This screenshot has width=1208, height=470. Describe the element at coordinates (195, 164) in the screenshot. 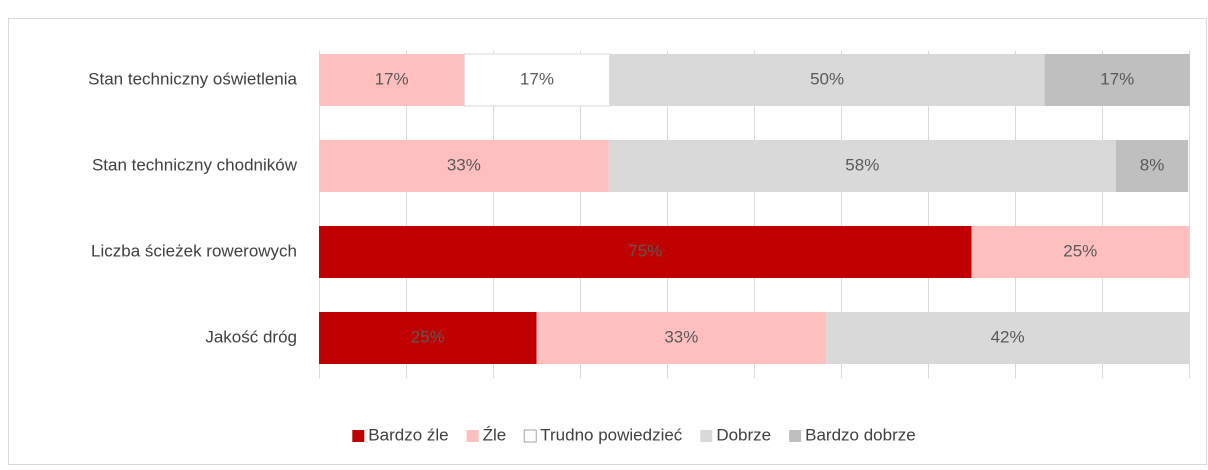

I see `y-tick-label: Stan techniczny chodników` at that location.